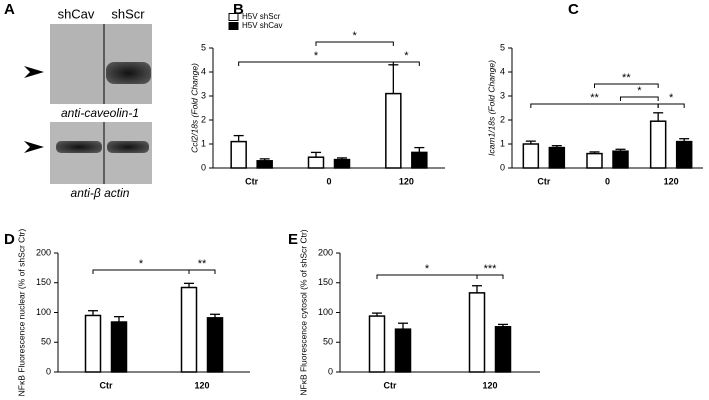  I want to click on legend-label: H5V shScr, so click(261, 16).